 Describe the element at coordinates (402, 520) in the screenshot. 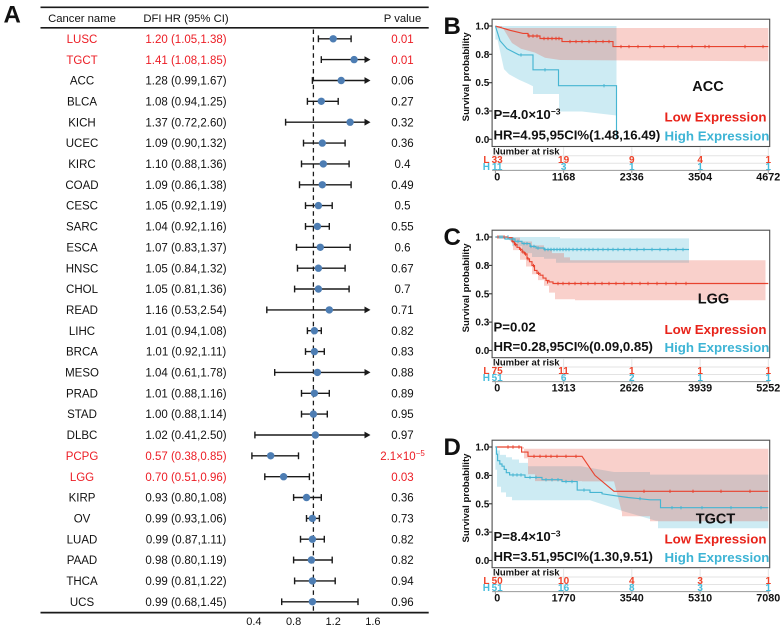

I see `svg-text: 0.73` at that location.